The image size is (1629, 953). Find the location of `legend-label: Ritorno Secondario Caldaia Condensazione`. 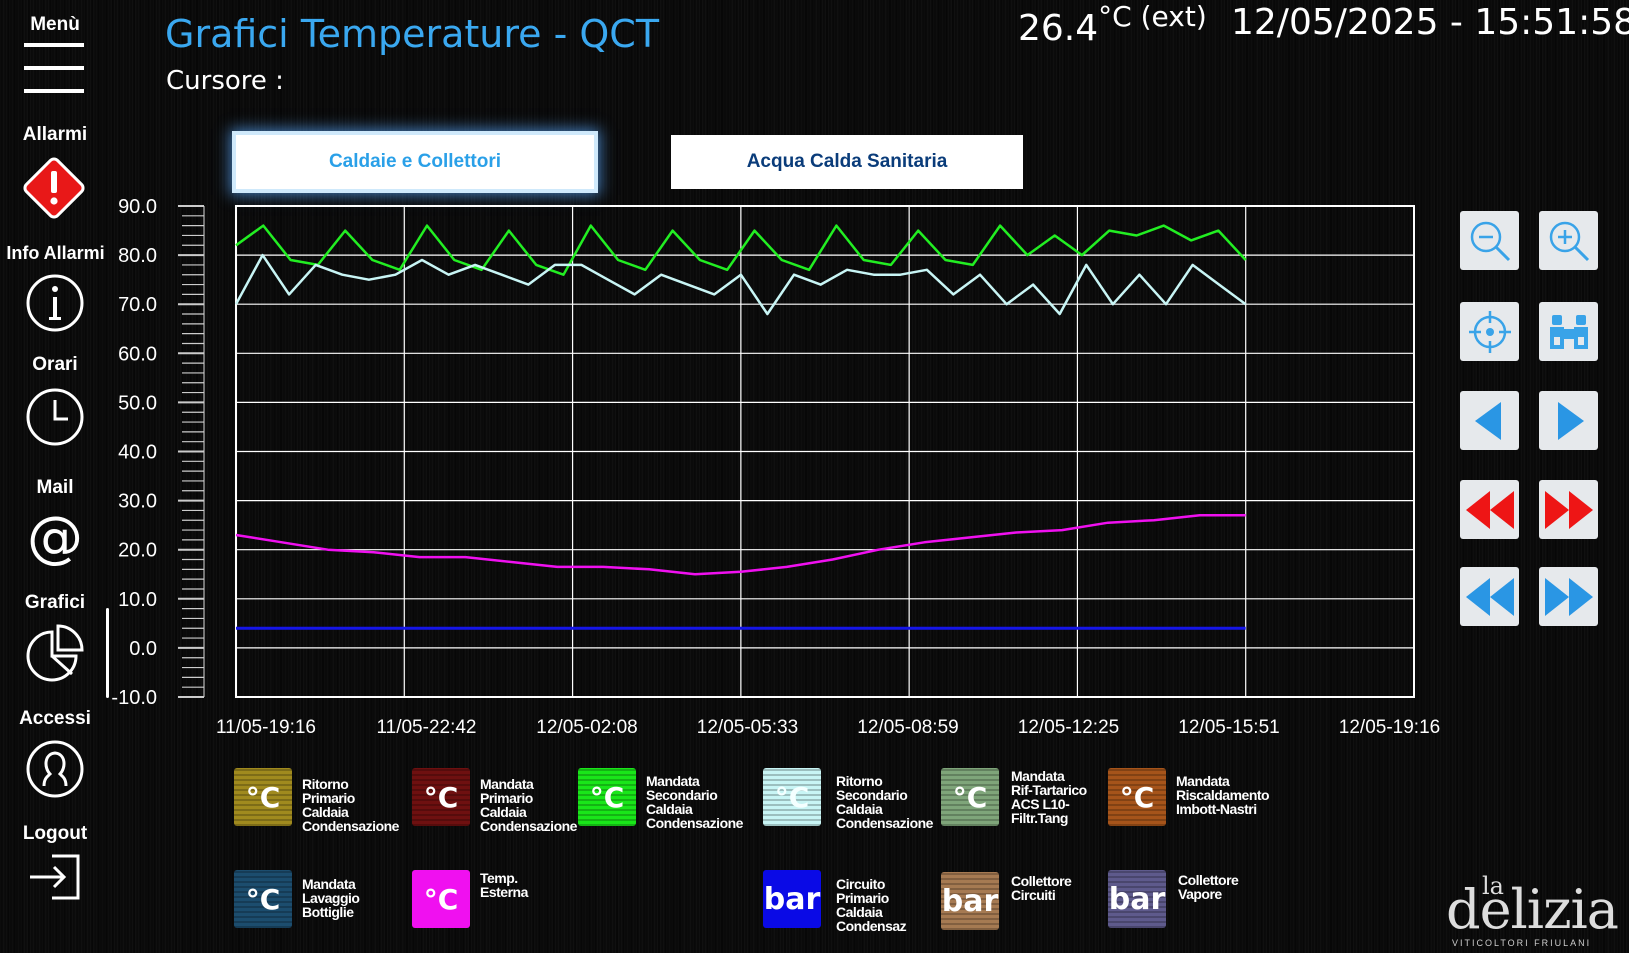

legend-label: Ritorno Secondario Caldaia Condensazione is located at coordinates (884, 802).